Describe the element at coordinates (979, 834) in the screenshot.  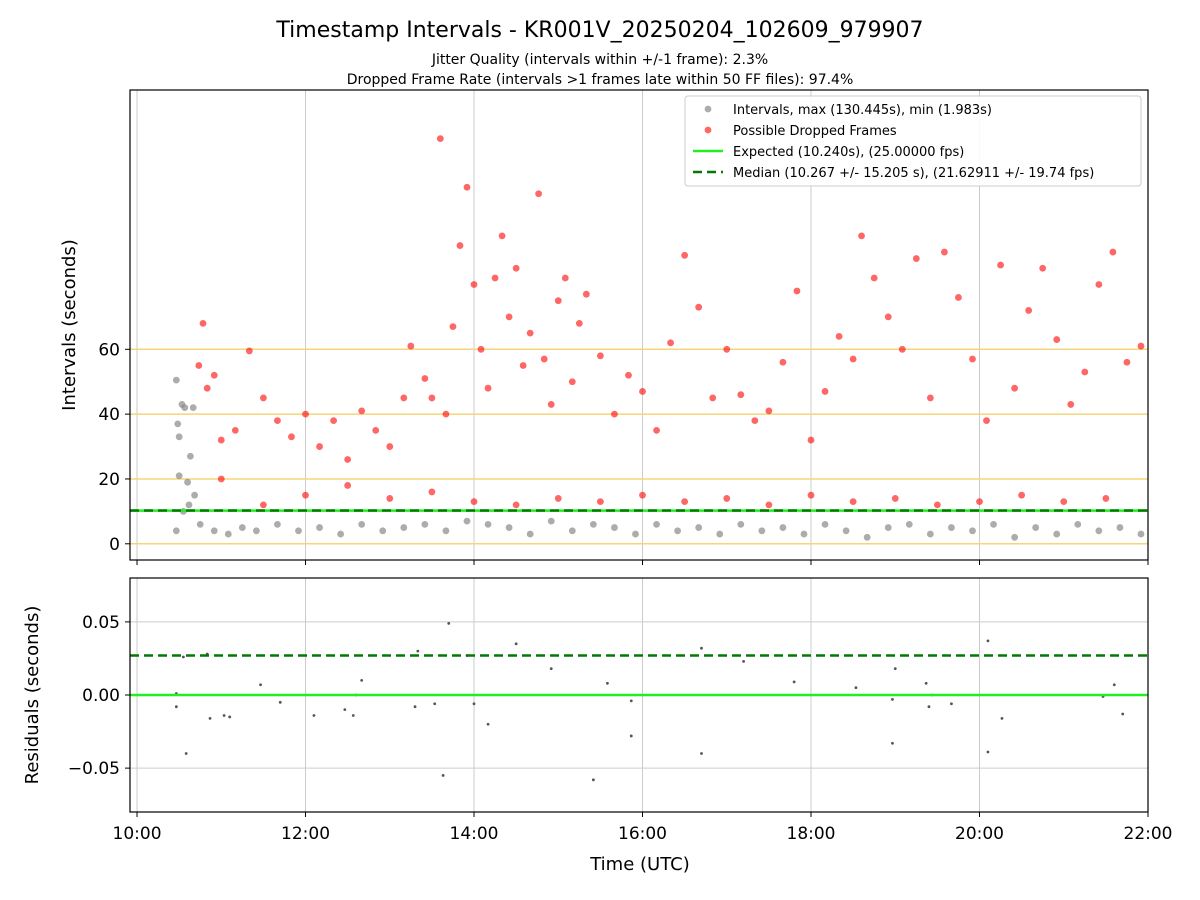
I see `x-tick-label: 20:00` at that location.